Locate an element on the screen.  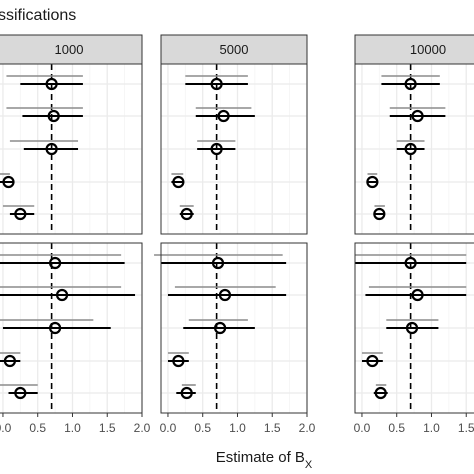
strip-label: 1000 is located at coordinates (69, 49).